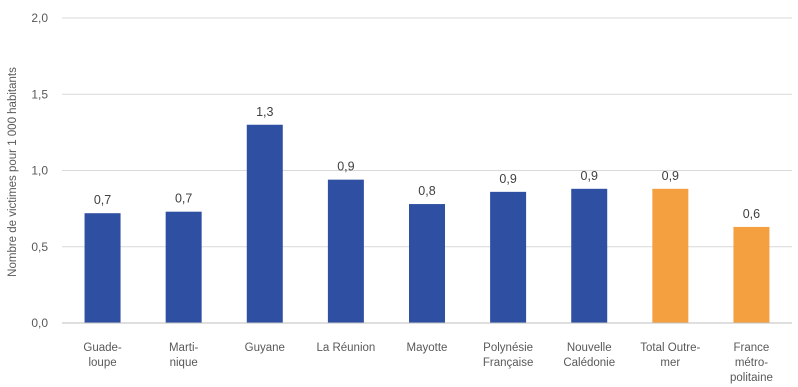  I want to click on x-tick-label-line: Guade-, so click(102, 348).